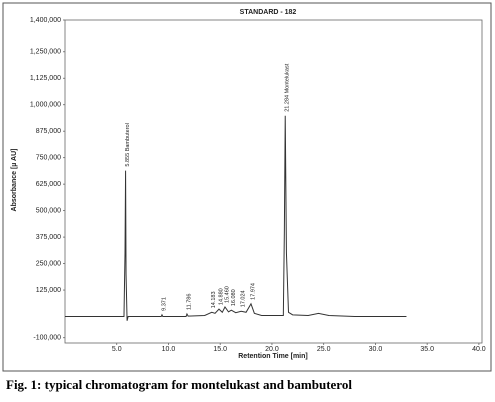  What do you see at coordinates (48, 290) in the screenshot?
I see `y-tick-label: 125,000` at bounding box center [48, 290].